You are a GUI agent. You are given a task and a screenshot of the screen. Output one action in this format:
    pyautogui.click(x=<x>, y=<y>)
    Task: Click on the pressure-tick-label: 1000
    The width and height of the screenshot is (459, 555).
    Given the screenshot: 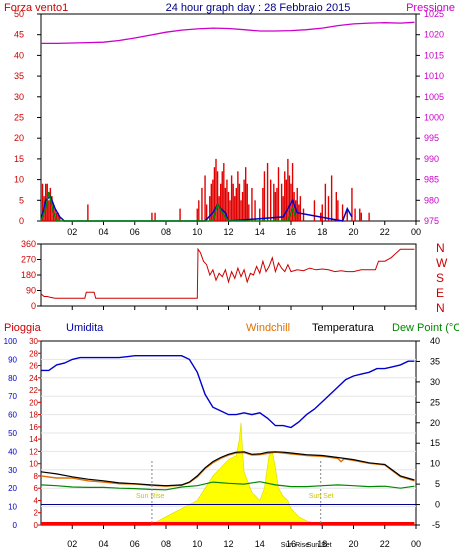 What is the action you would take?
    pyautogui.click(x=434, y=118)
    